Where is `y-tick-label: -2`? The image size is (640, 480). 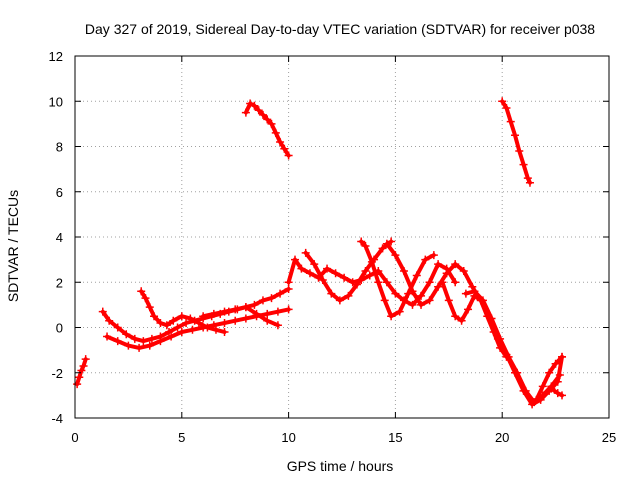 y-tick-label: -2 is located at coordinates (57, 373).